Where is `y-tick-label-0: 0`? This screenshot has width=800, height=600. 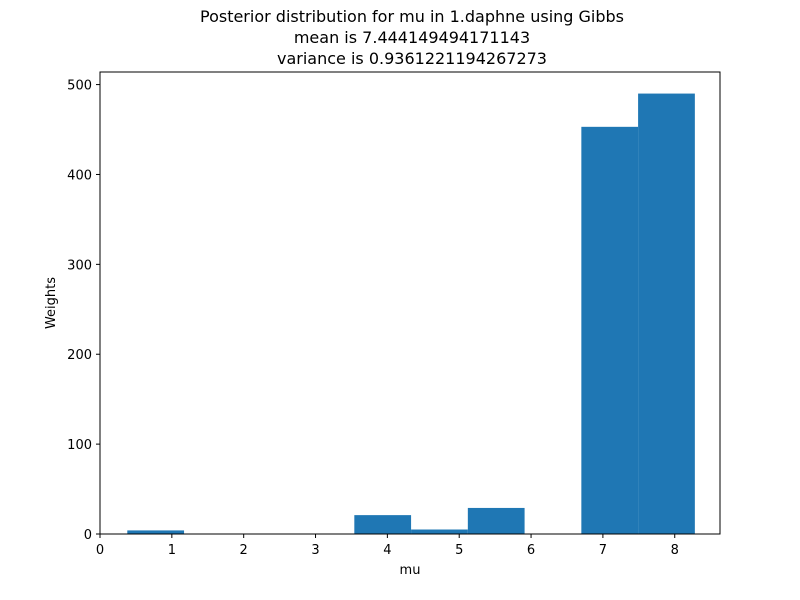 y-tick-label-0: 0 is located at coordinates (88, 535).